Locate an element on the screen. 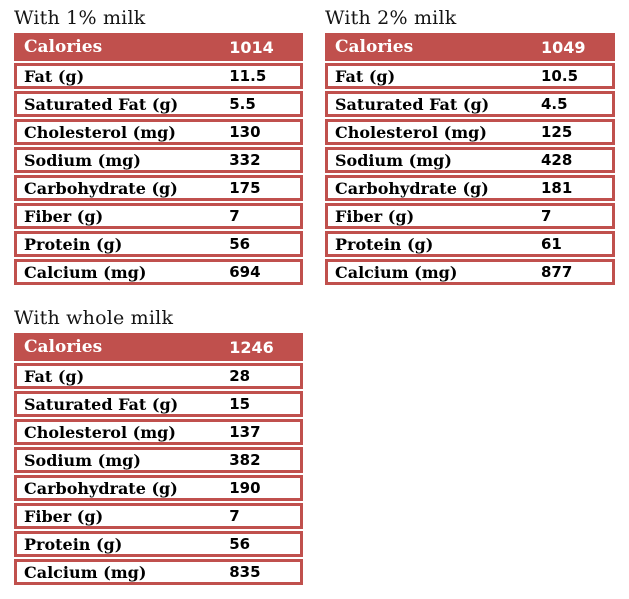  table-row: Sodium (mg) 332 is located at coordinates (158, 160).